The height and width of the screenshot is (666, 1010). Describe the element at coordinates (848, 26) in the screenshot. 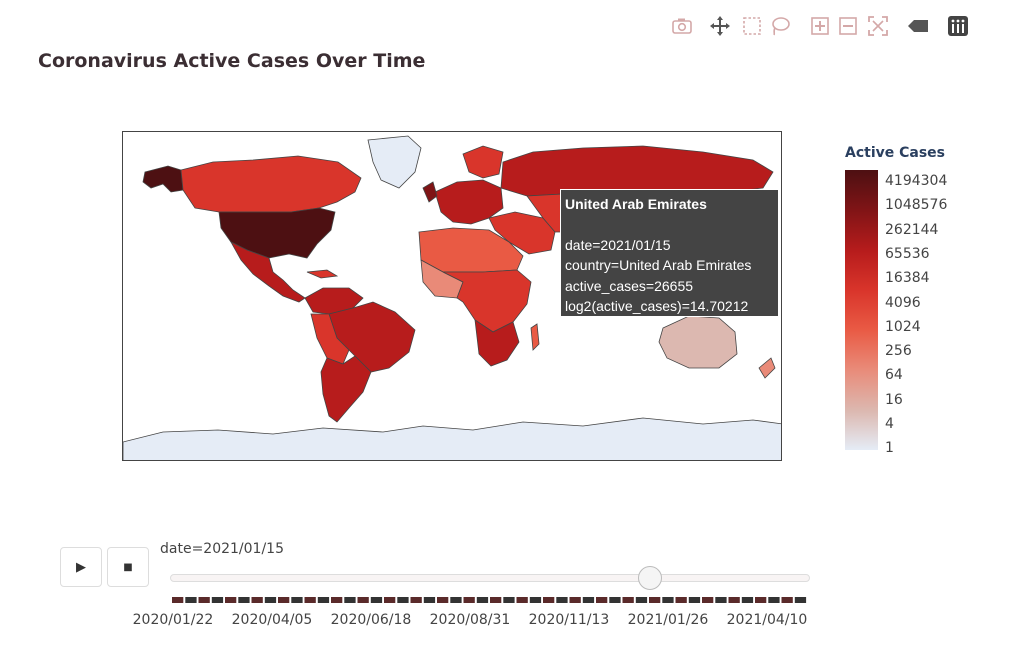

I see `zoom-out-icon` at that location.